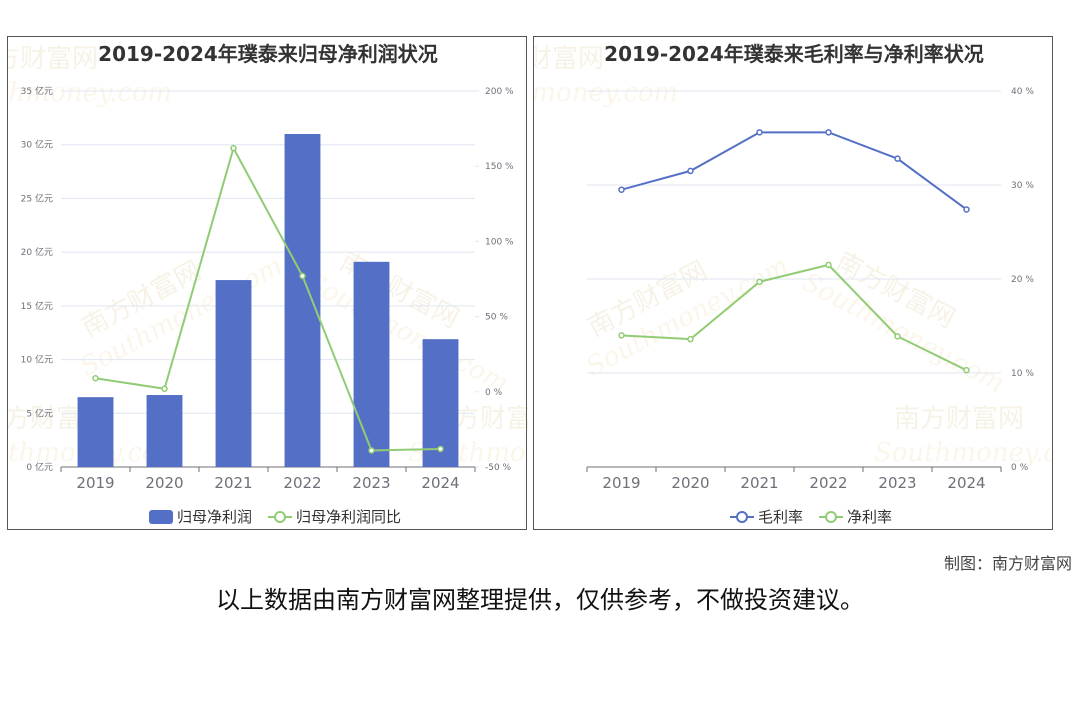 This screenshot has width=1080, height=720. I want to click on y-right-tick-label: 40 %, so click(1022, 92).